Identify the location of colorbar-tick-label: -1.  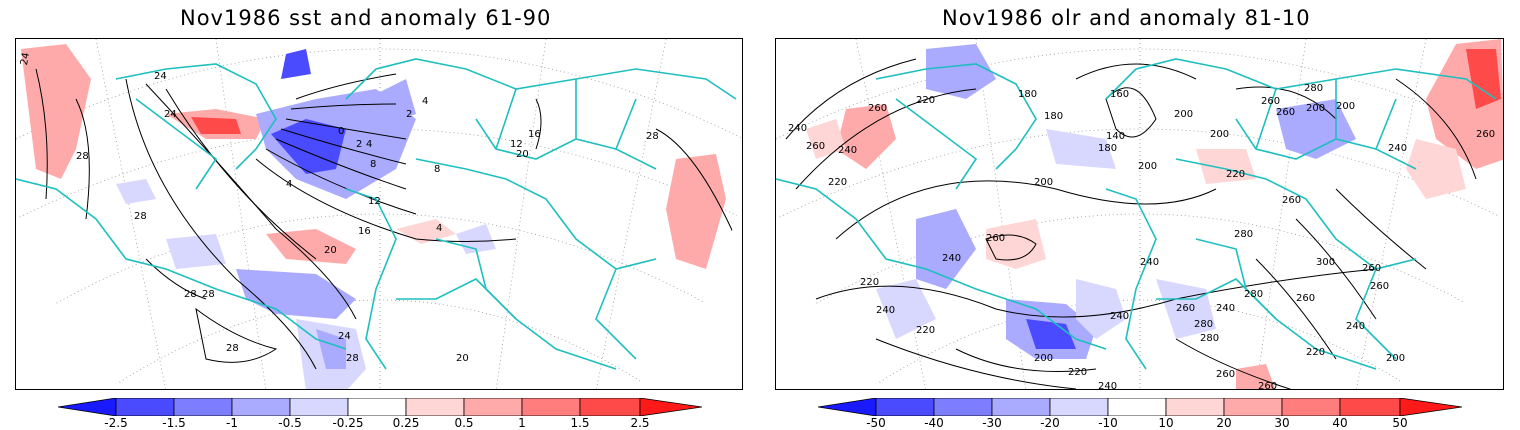
(232, 423).